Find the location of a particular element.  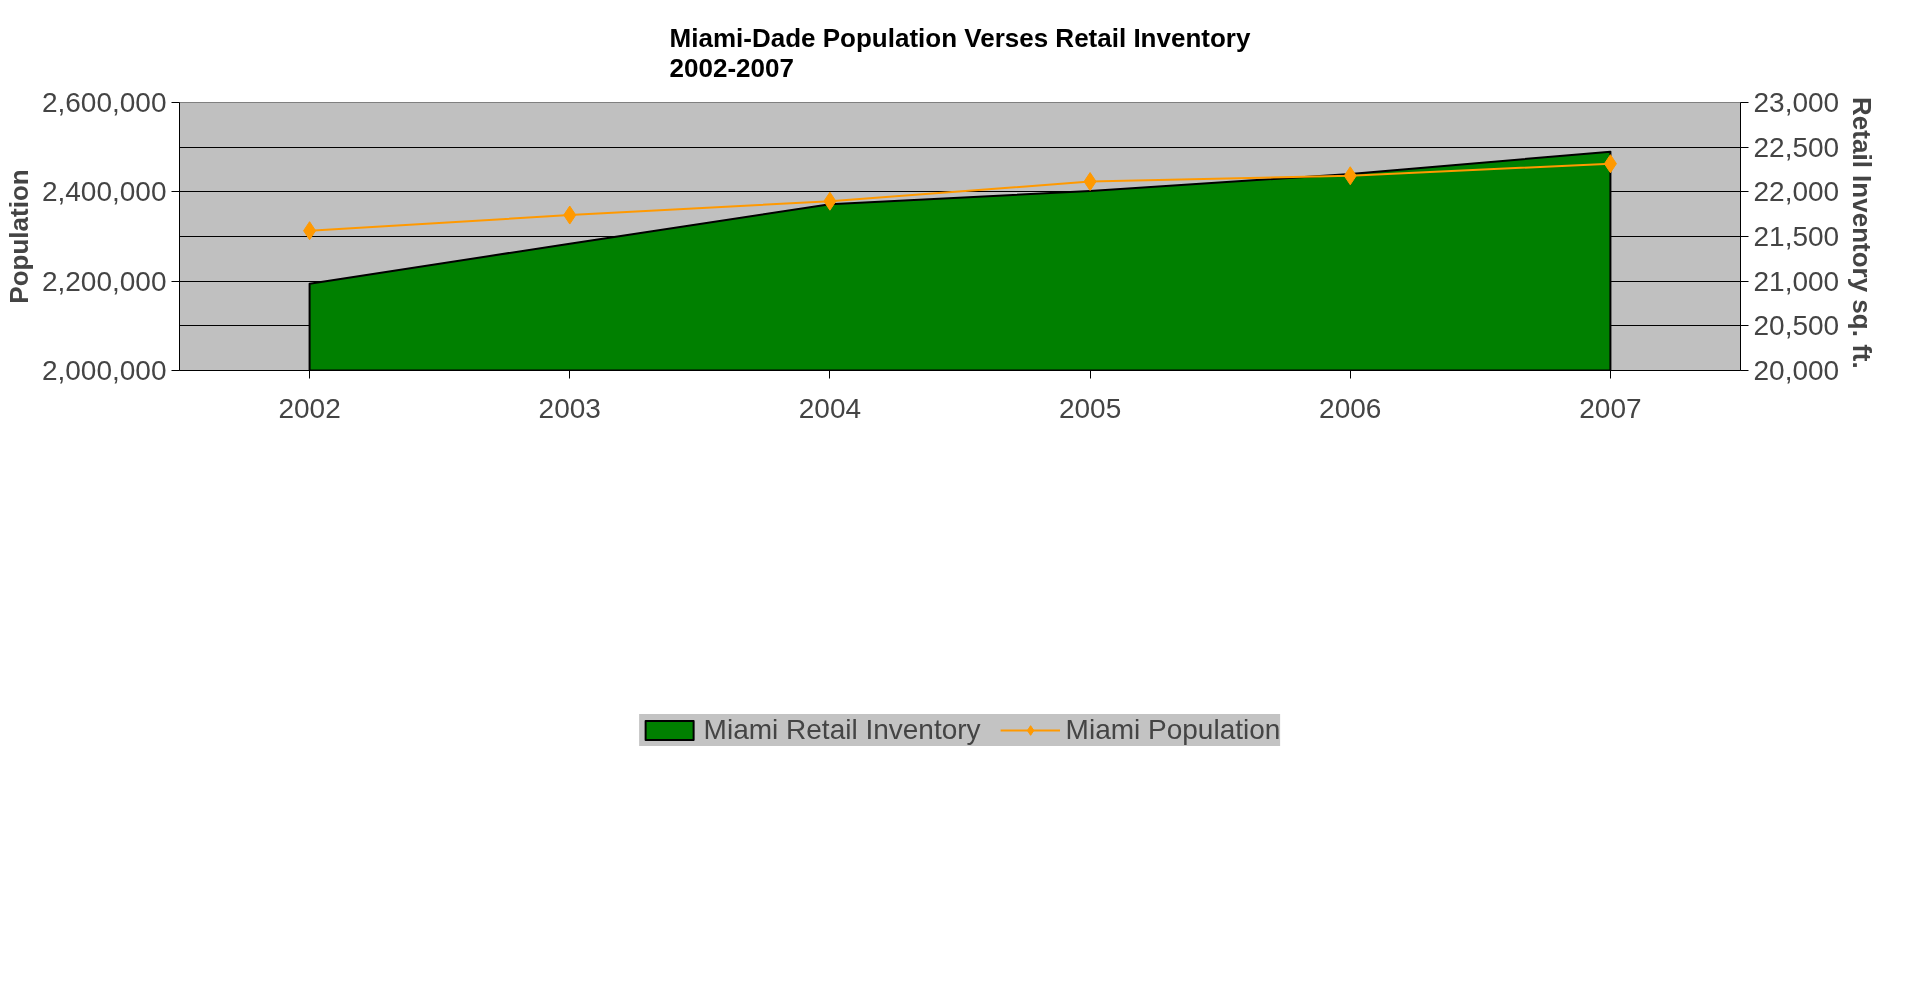

y-tick-label: 2,200,000 is located at coordinates (104, 281).